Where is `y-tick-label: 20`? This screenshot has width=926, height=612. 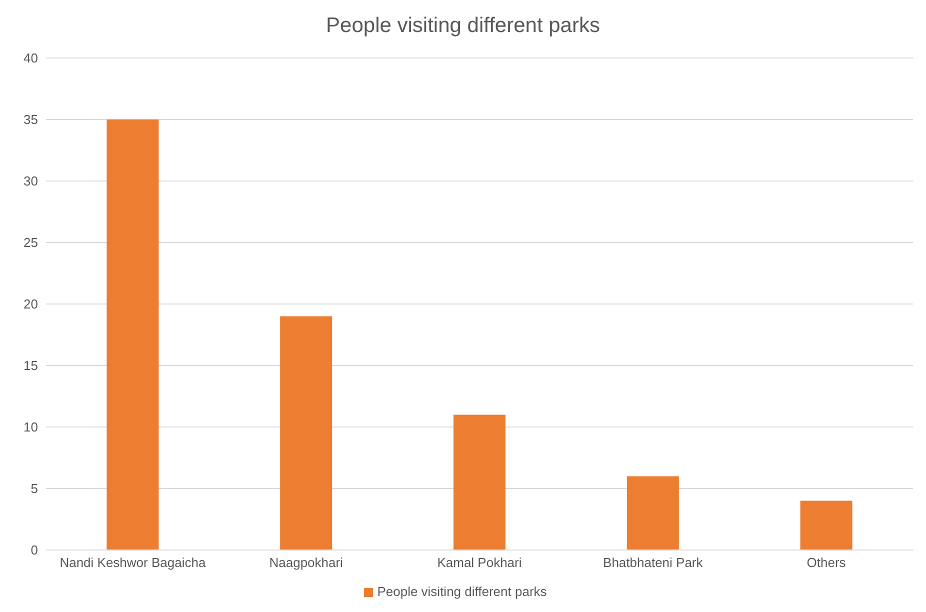
y-tick-label: 20 is located at coordinates (31, 304).